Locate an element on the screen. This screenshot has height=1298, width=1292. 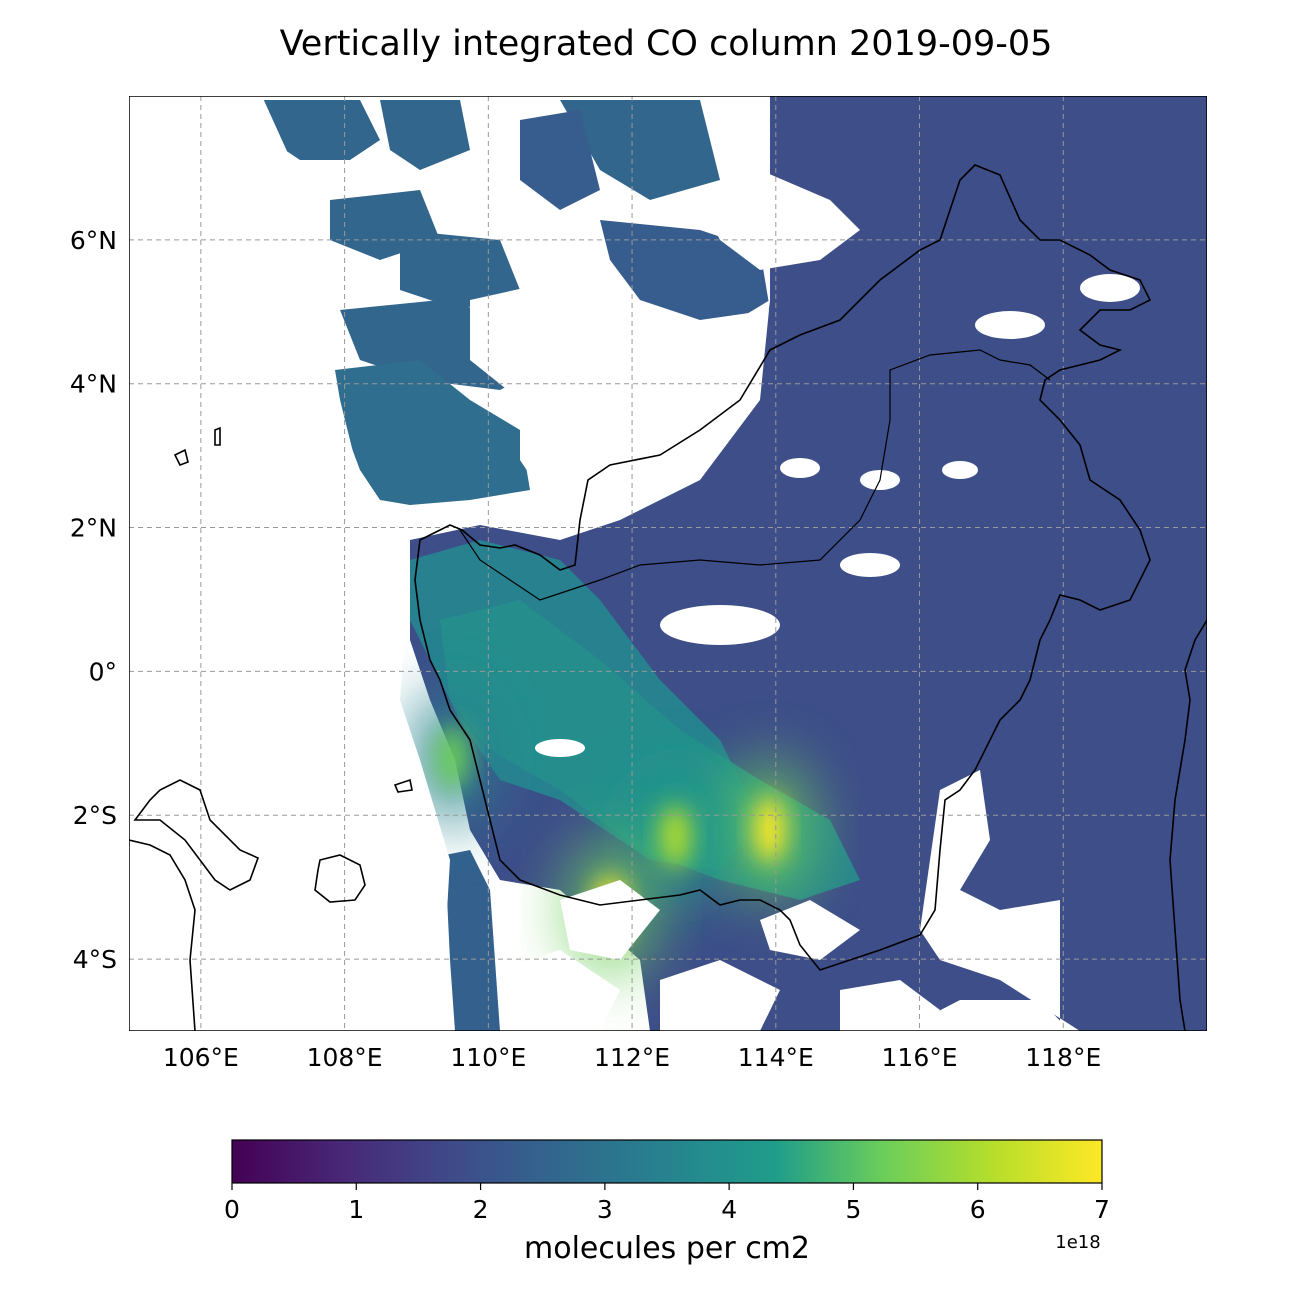
lat-tick-label: 4°N is located at coordinates (93, 384).